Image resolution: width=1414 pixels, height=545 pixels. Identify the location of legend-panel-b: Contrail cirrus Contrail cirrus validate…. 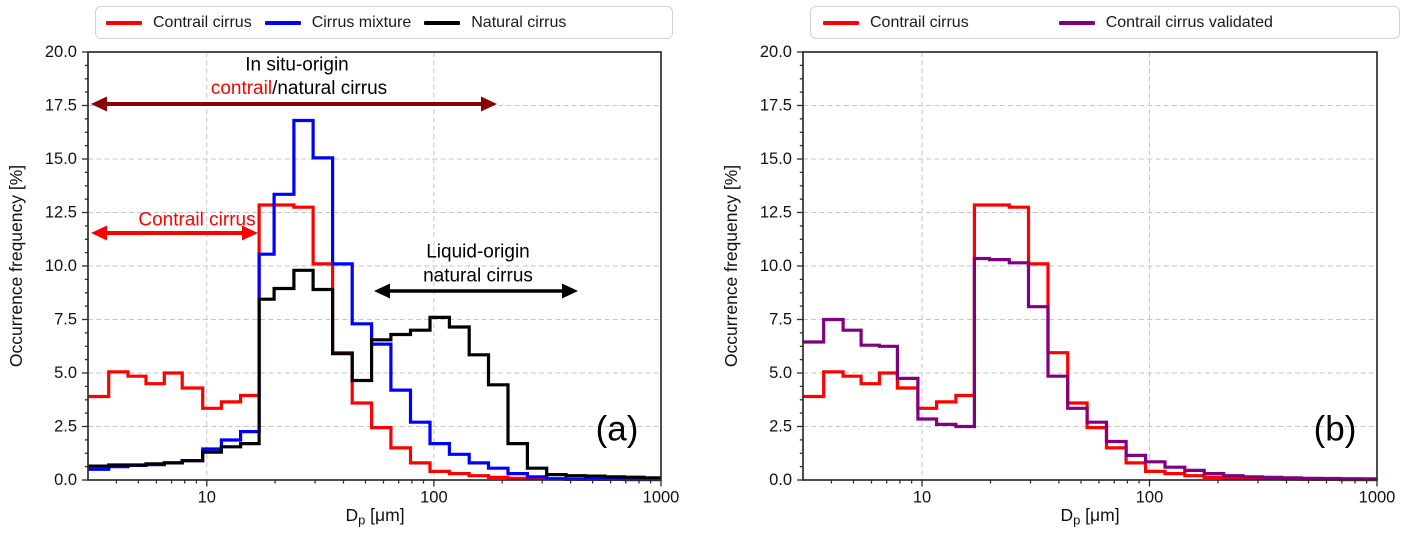
(1105, 22).